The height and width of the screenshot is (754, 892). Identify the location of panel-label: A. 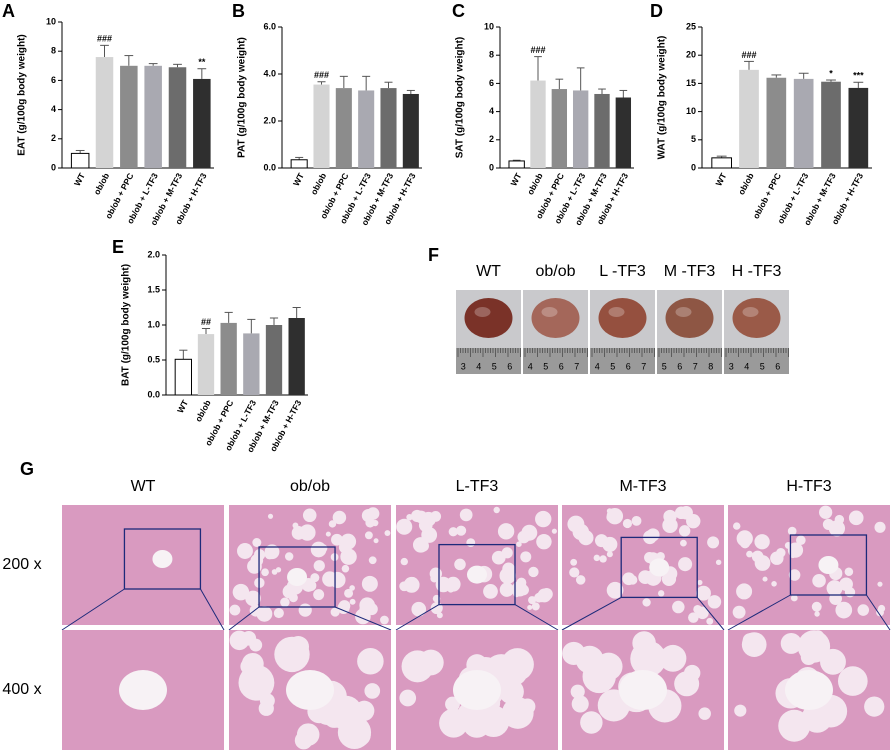
(8, 11).